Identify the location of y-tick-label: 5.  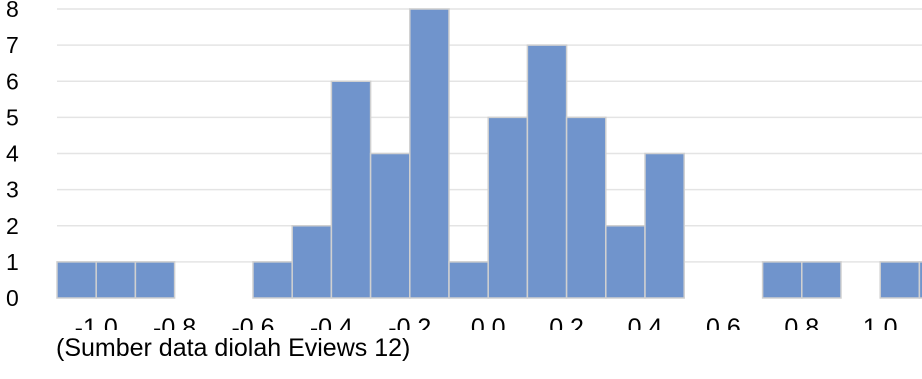
(12, 117).